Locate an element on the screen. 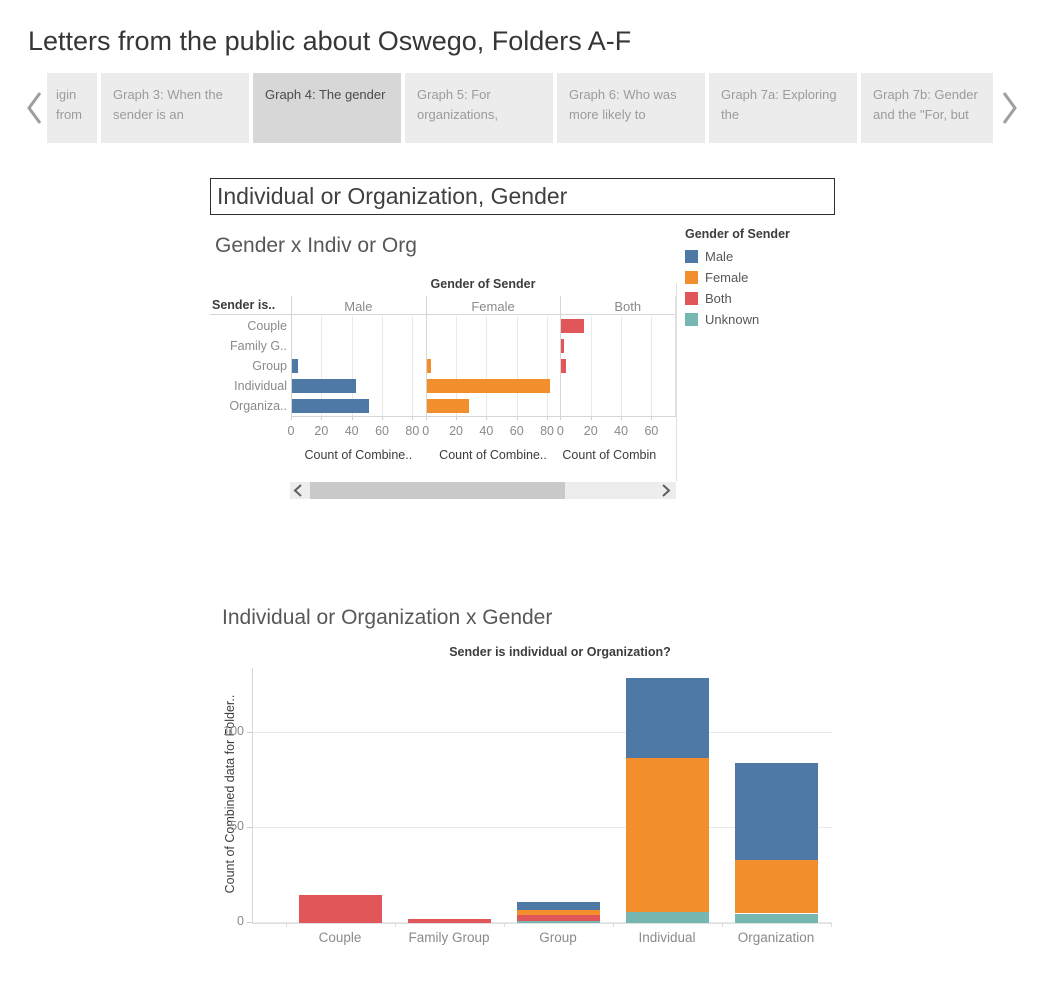 This screenshot has width=1053, height=991. color-legend: Gender of Sender Male Female Both Unknown is located at coordinates (755, 278).